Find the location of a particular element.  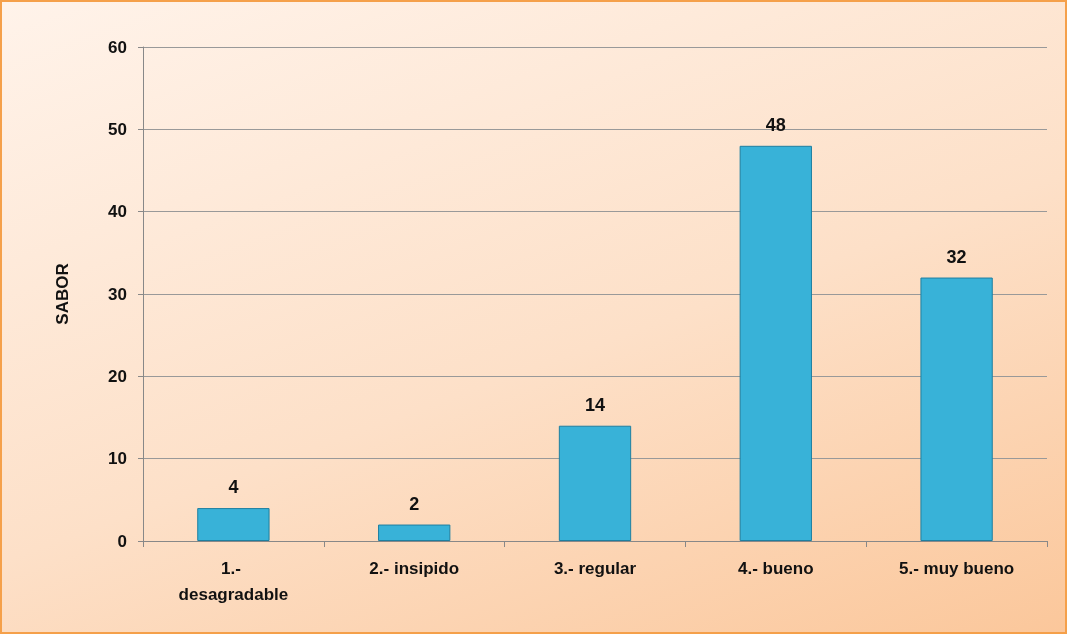

y-tick-label: 30 is located at coordinates (117, 294).